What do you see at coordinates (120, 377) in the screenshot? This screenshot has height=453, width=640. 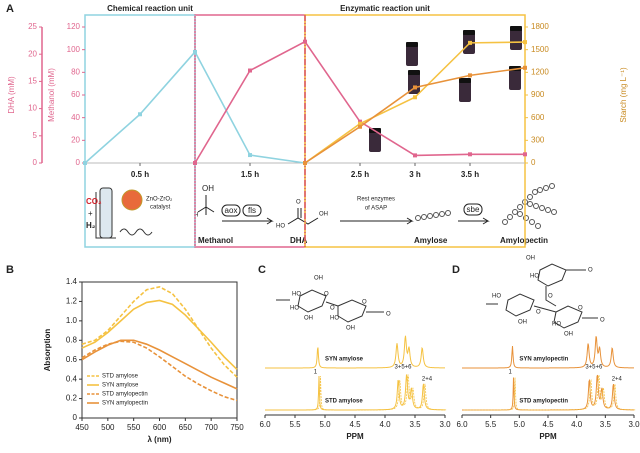 I see `legend-label: STD amylose` at bounding box center [120, 377].